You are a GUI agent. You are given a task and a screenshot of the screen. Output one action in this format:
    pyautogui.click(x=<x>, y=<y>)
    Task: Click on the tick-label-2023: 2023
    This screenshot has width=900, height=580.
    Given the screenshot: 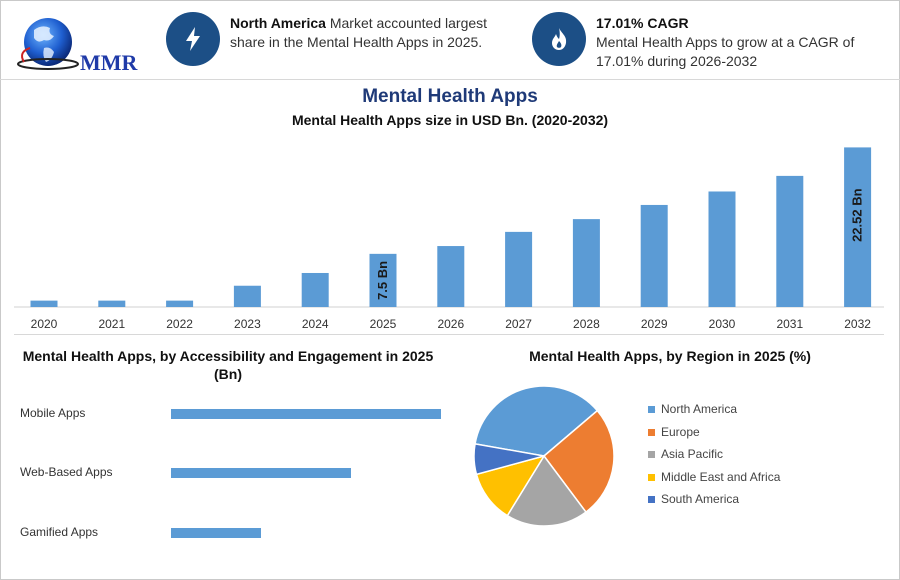 What is the action you would take?
    pyautogui.click(x=247, y=324)
    